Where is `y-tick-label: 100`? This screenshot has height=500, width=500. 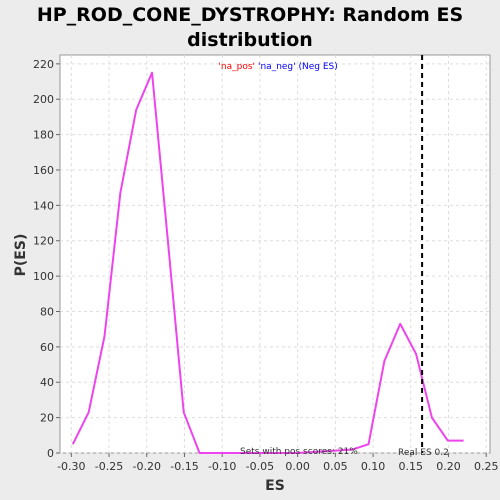
y-tick-label: 100 is located at coordinates (43, 276).